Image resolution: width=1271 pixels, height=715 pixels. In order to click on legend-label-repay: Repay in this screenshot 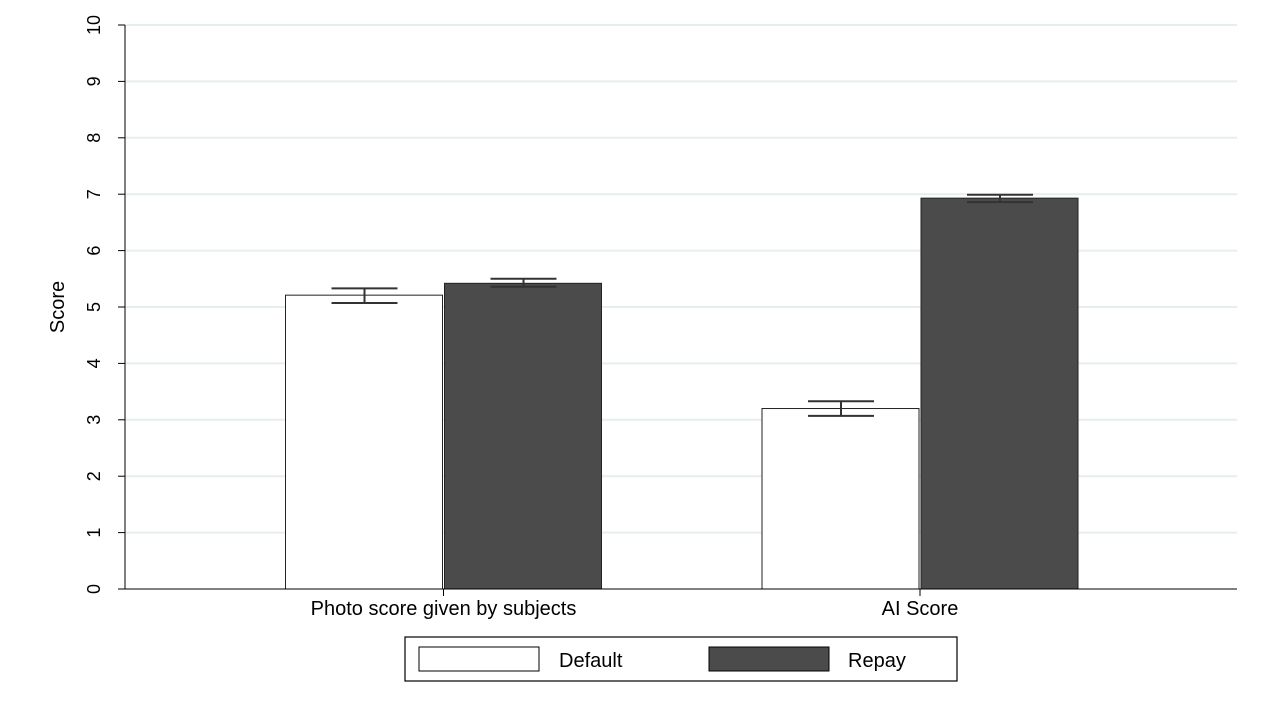, I will do `click(877, 661)`.